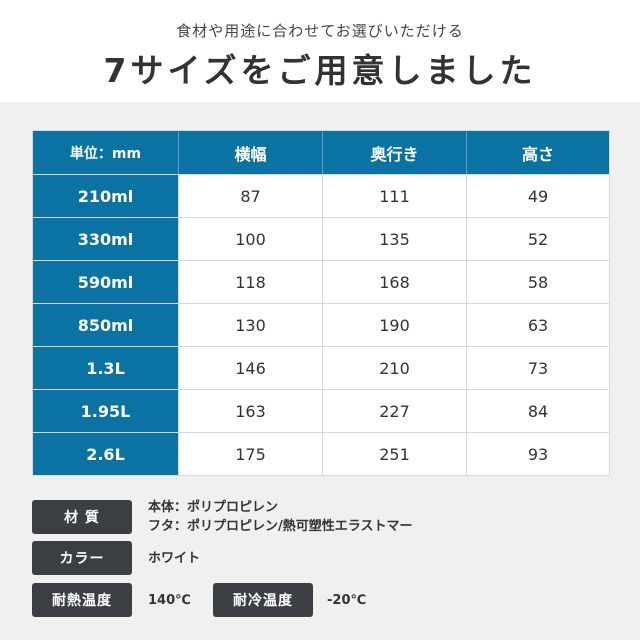  Describe the element at coordinates (250, 325) in the screenshot. I see `width-value: 130` at that location.